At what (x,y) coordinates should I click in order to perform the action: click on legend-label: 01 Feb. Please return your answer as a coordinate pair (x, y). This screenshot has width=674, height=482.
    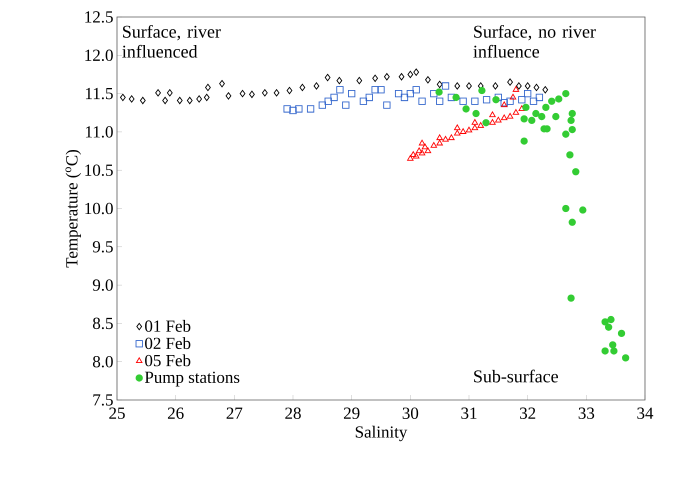
    Looking at the image, I should click on (167, 326).